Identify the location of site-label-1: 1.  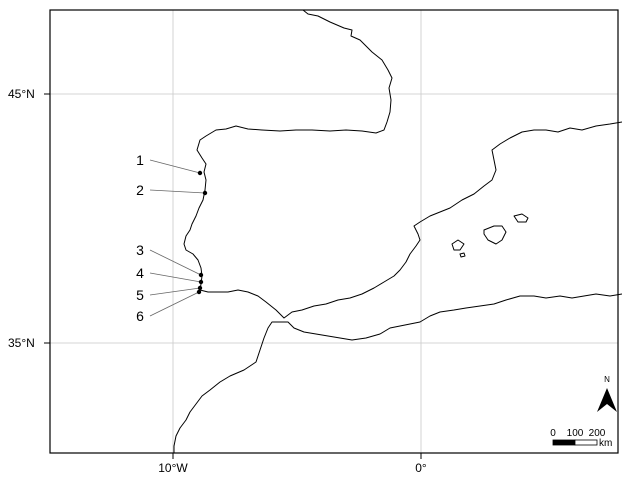
(140, 160).